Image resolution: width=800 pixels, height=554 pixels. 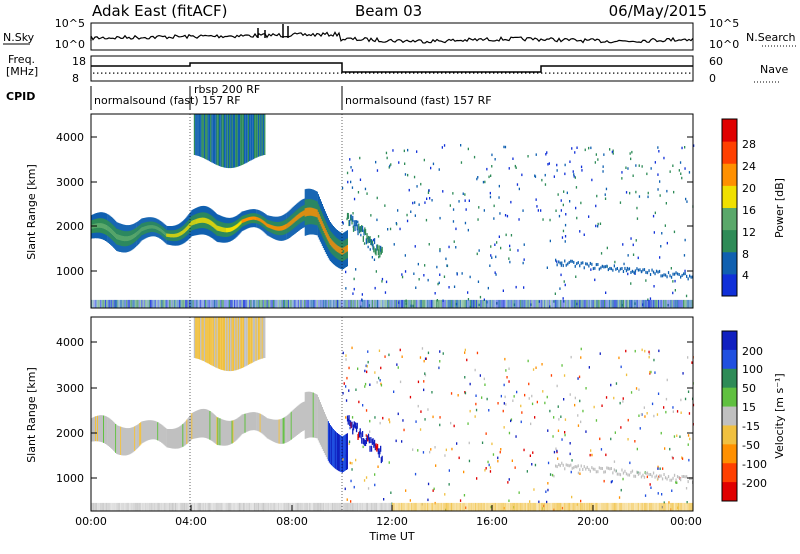 I want to click on power-cbar-tick-16: 16, so click(x=749, y=210).